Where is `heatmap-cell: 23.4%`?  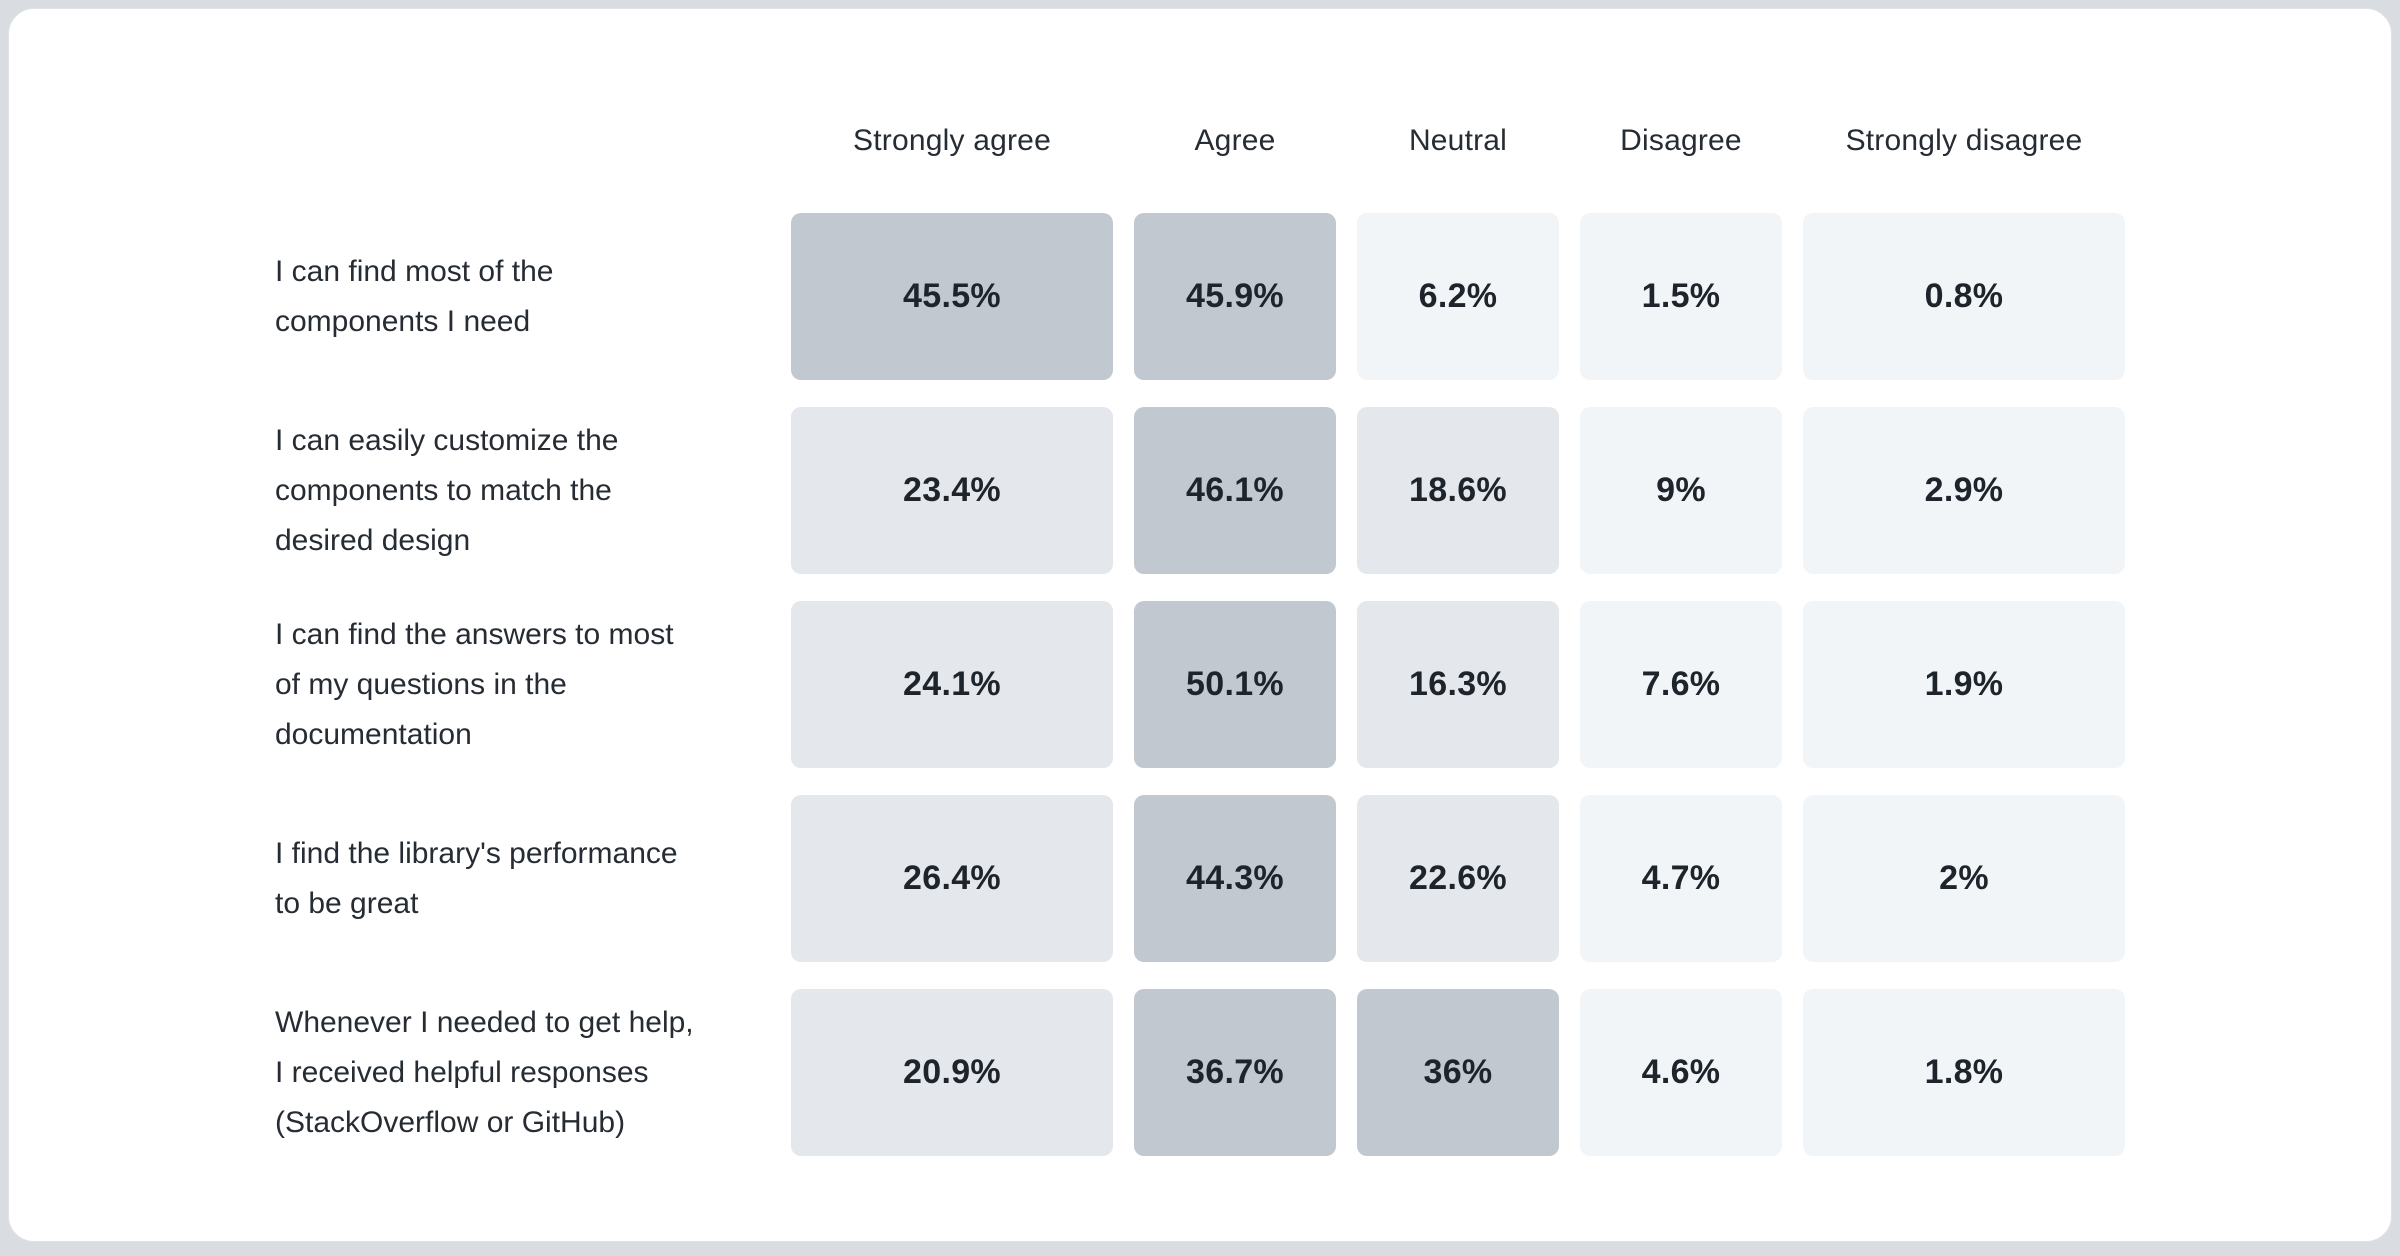 heatmap-cell: 23.4% is located at coordinates (952, 490).